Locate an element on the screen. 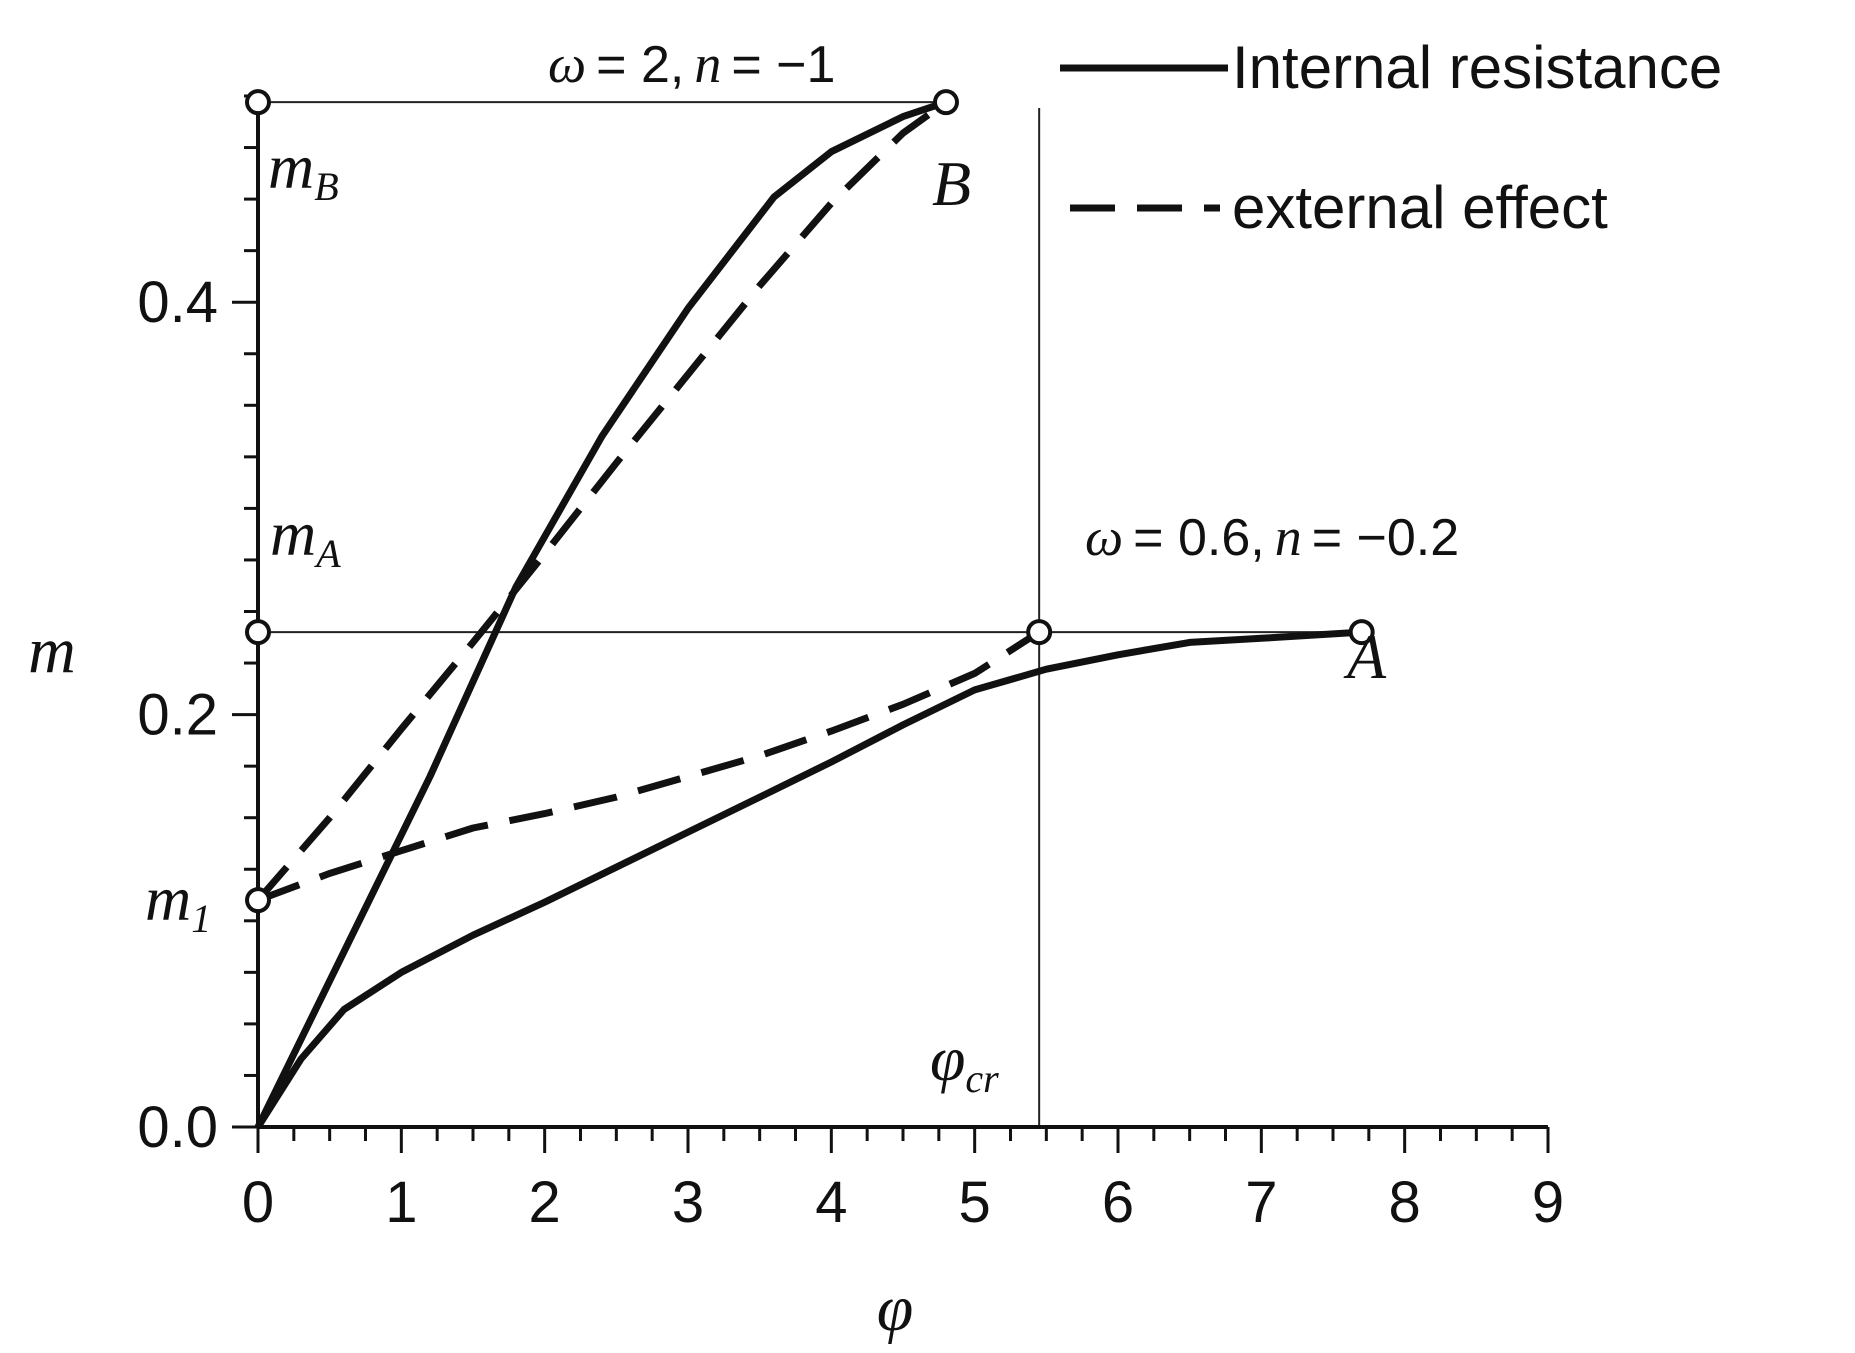 This screenshot has height=1353, width=1855. y-axis-title: m is located at coordinates (52, 650).